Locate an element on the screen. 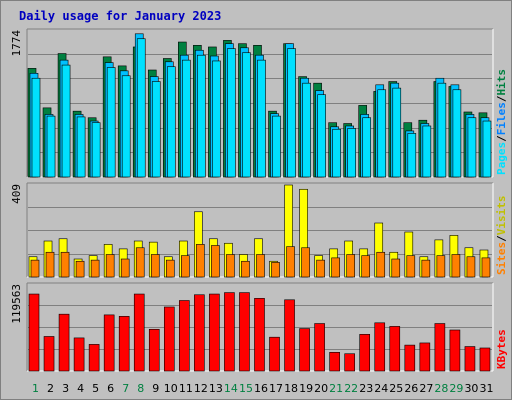 Image resolution: width=512 pixels, height=401 pixels. legend-entry-pages: Pages is located at coordinates (501, 158).